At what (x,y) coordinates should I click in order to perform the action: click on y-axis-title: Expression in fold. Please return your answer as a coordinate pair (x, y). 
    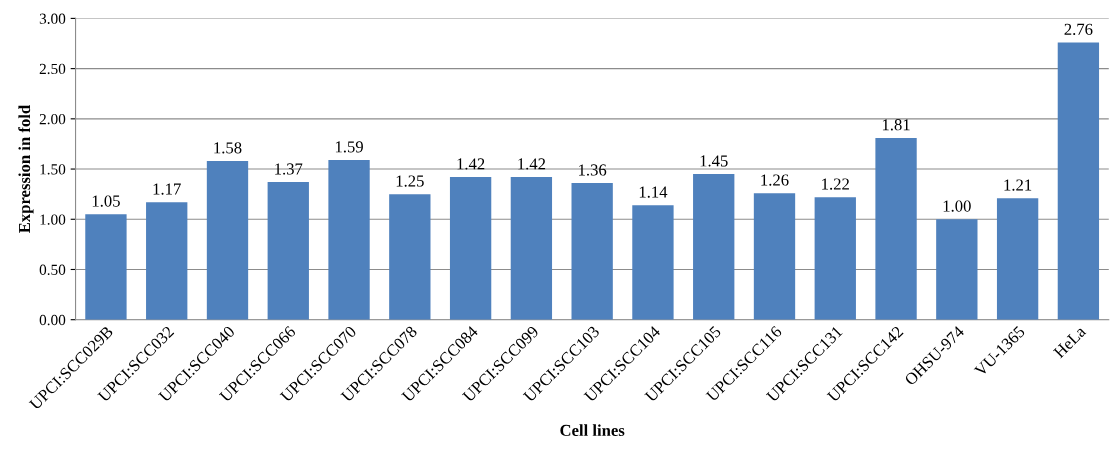
    Looking at the image, I should click on (26, 169).